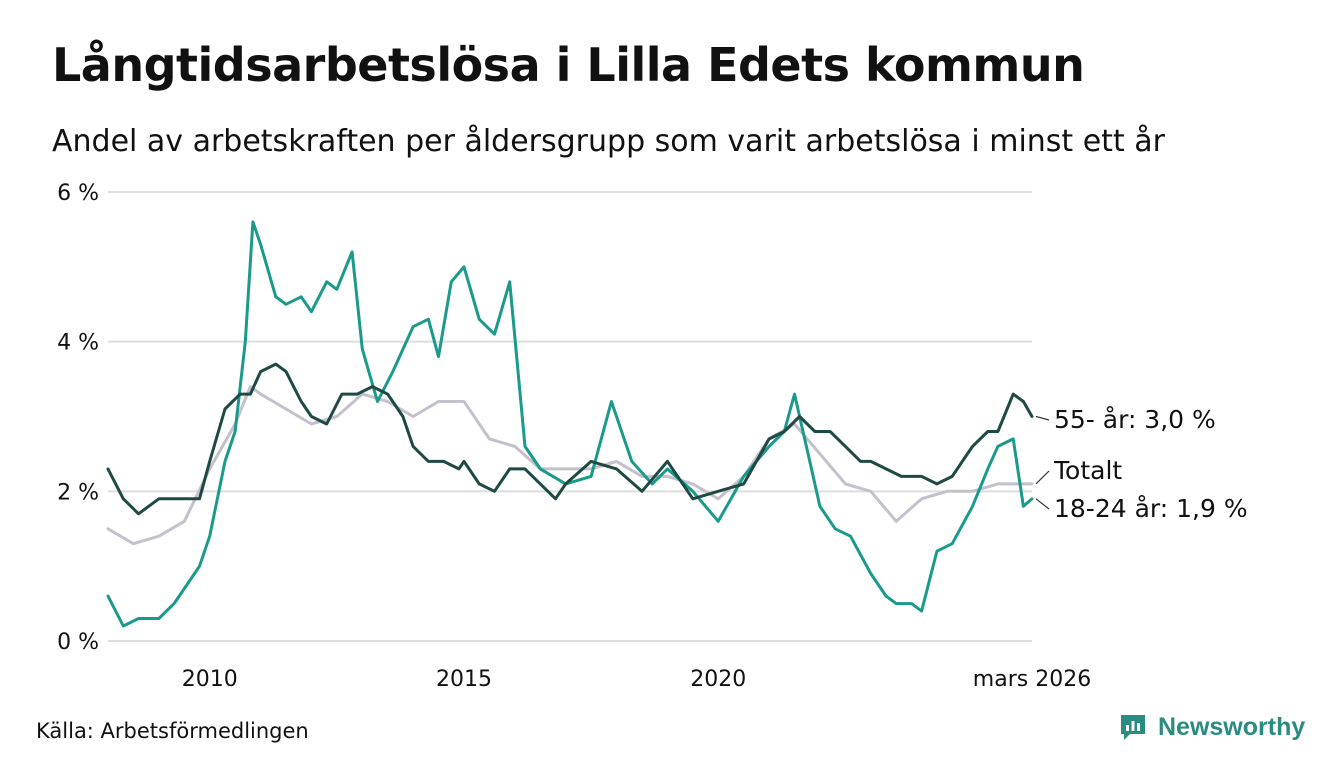 The width and height of the screenshot is (1340, 780). Describe the element at coordinates (1042, 477) in the screenshot. I see `label-leader-total` at that location.